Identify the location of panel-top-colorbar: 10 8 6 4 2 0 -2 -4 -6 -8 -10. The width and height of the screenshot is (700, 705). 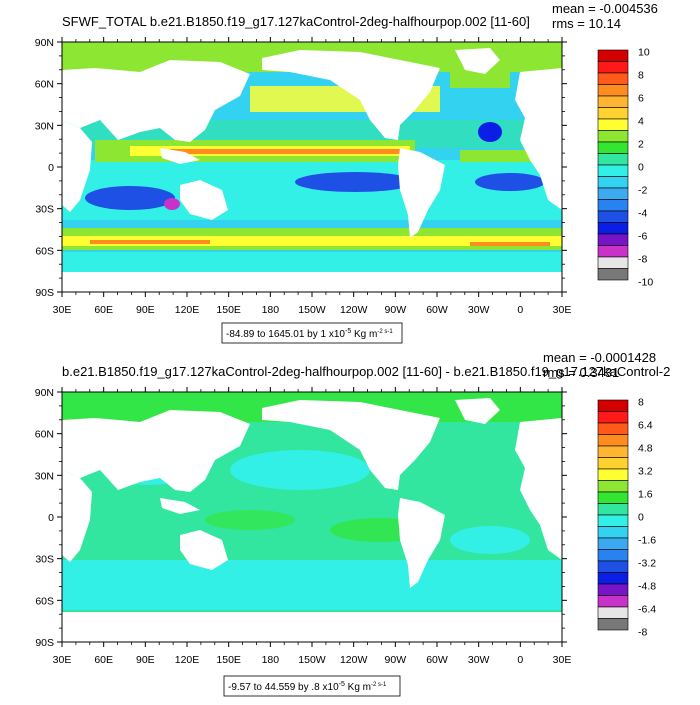
(625, 167).